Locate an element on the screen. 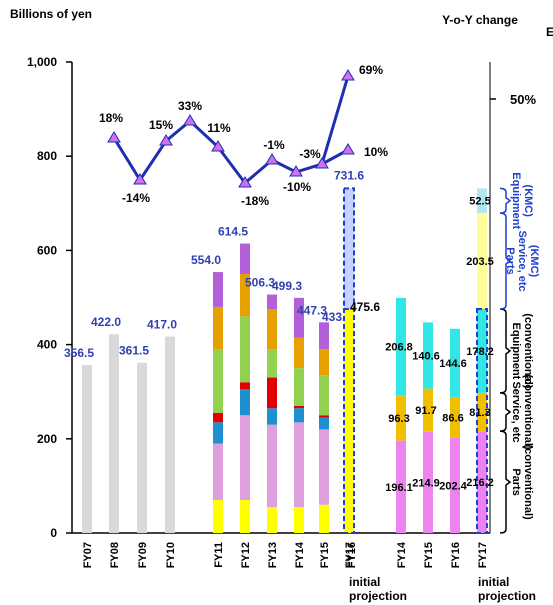  yoy-label: 11% is located at coordinates (219, 128).